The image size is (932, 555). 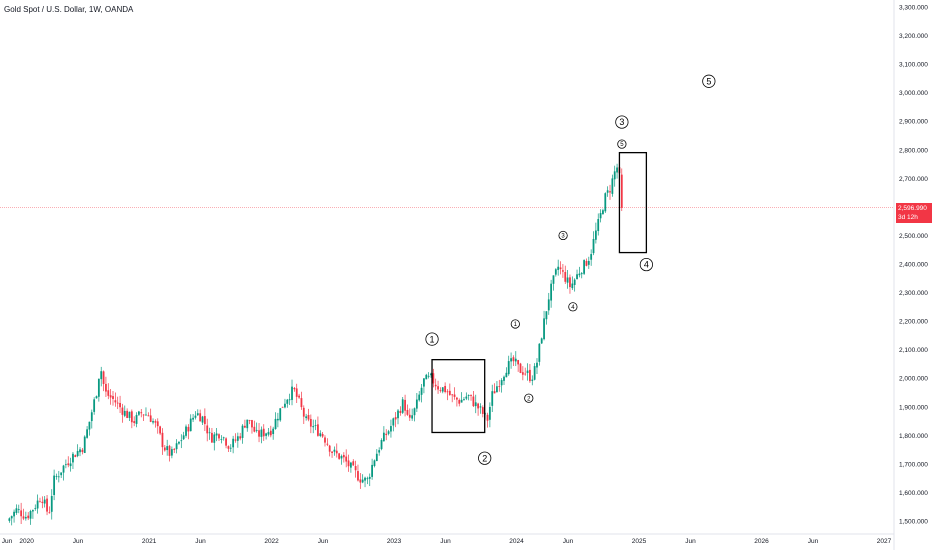 I want to click on y-tick-label: 2,800.000, so click(x=913, y=150).